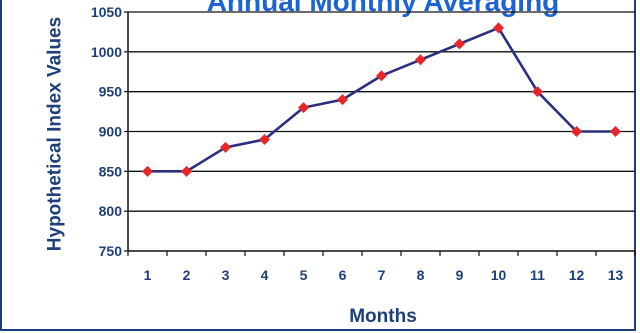 The width and height of the screenshot is (640, 333). I want to click on x-tick-label: 13, so click(616, 275).